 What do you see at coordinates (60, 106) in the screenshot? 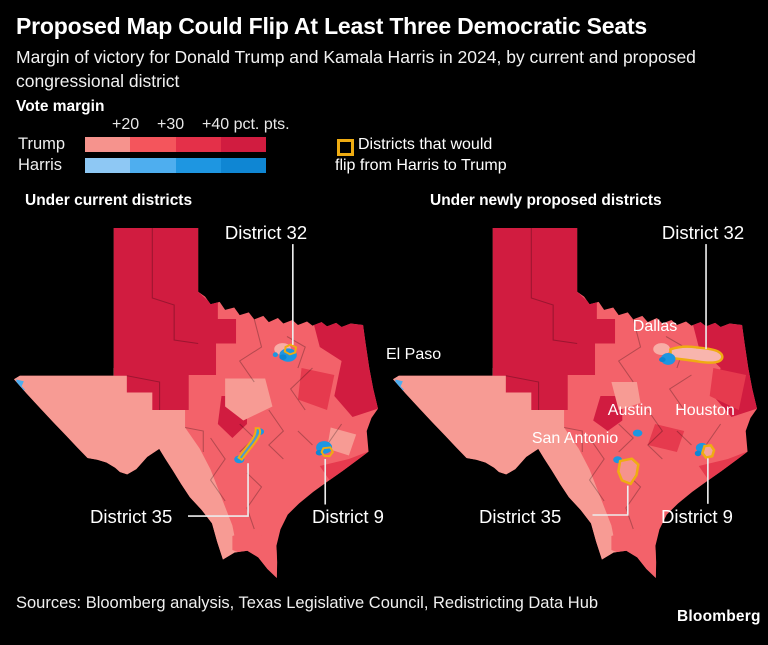
I see `legend-heading: Vote margin` at bounding box center [60, 106].